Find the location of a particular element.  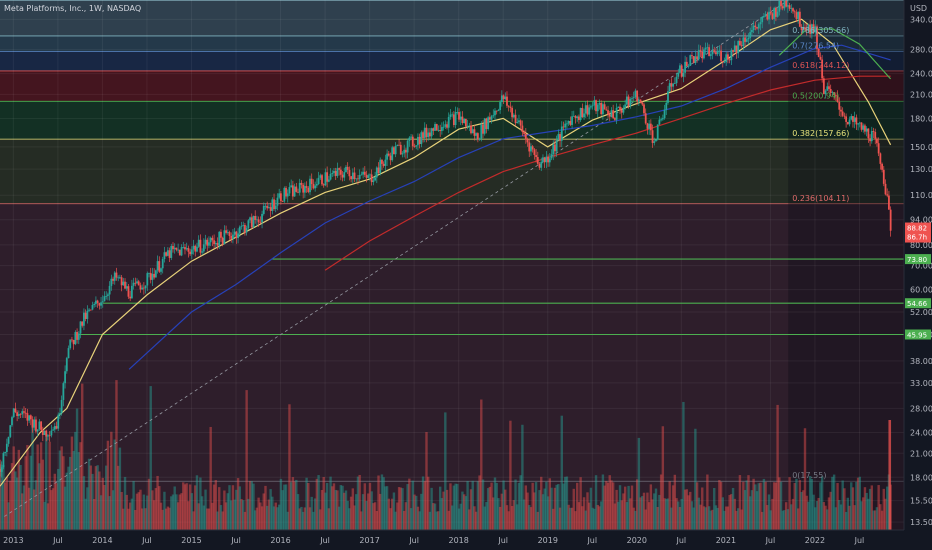

x-tick-label: 2020 is located at coordinates (637, 540).